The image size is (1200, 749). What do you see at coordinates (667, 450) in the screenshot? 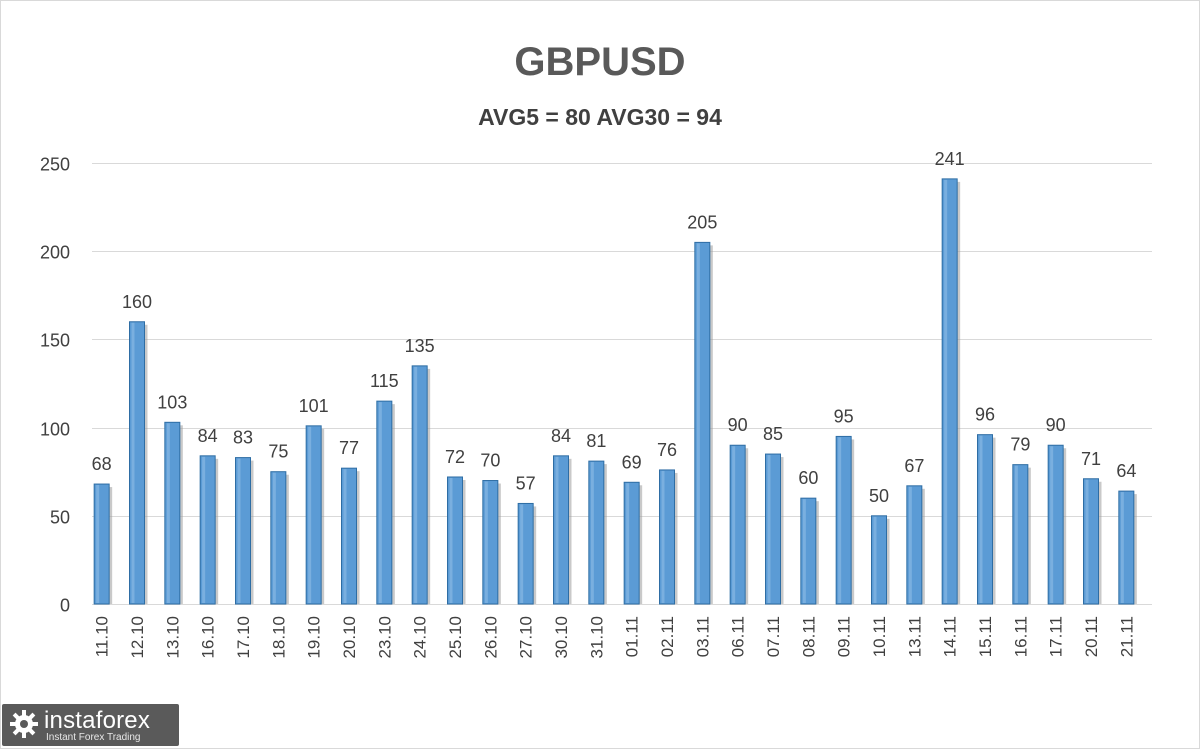
I see `data-label: 76` at bounding box center [667, 450].